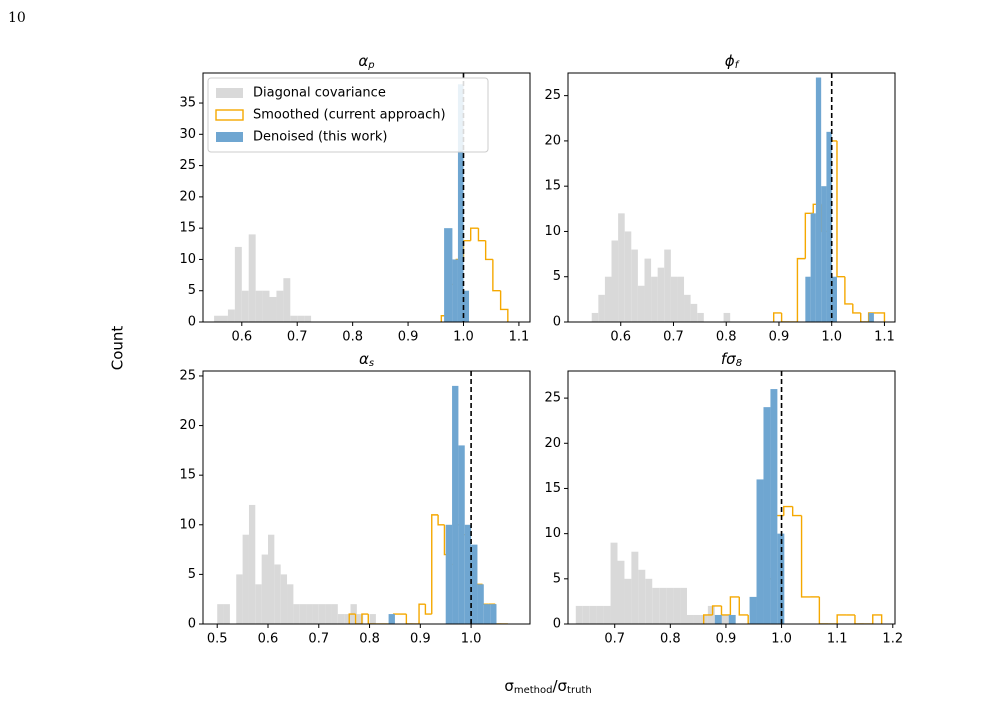 This screenshot has height=718, width=998. Describe the element at coordinates (17, 18) in the screenshot. I see `page-number: 10` at that location.